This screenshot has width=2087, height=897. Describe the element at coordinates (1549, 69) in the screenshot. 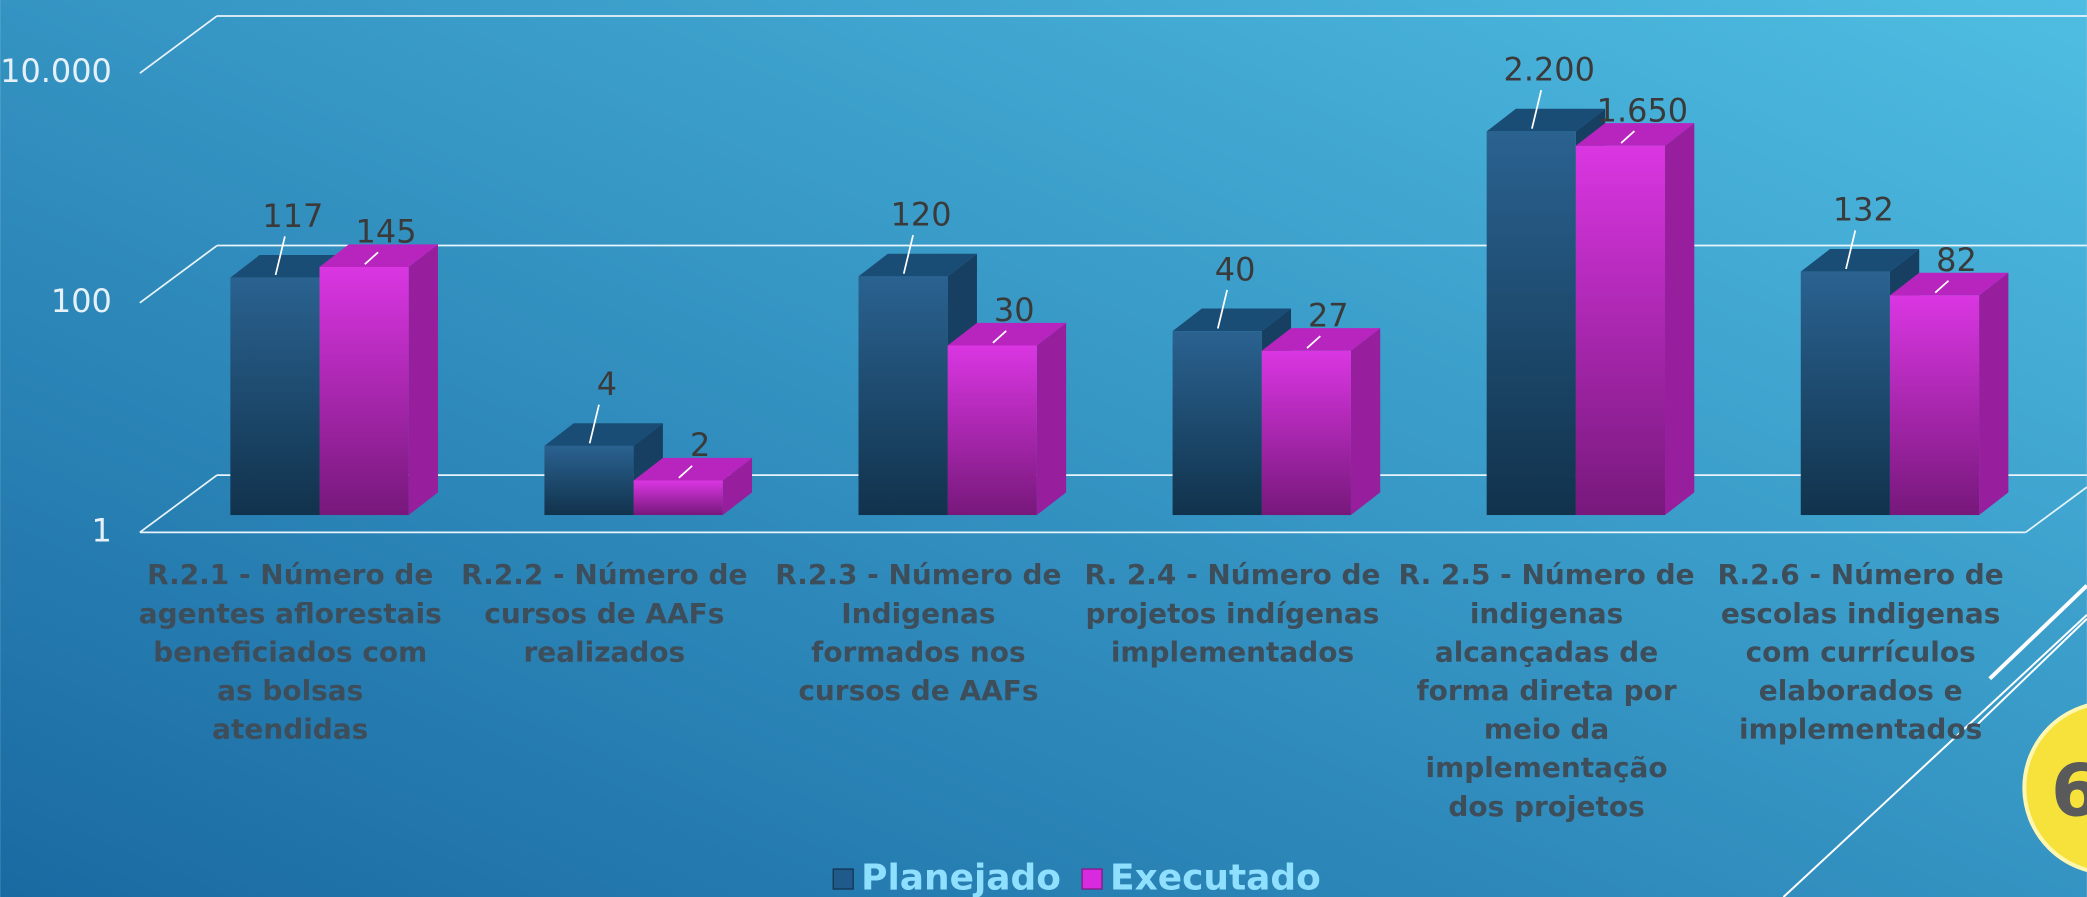

I see `value-label: 2.200` at that location.